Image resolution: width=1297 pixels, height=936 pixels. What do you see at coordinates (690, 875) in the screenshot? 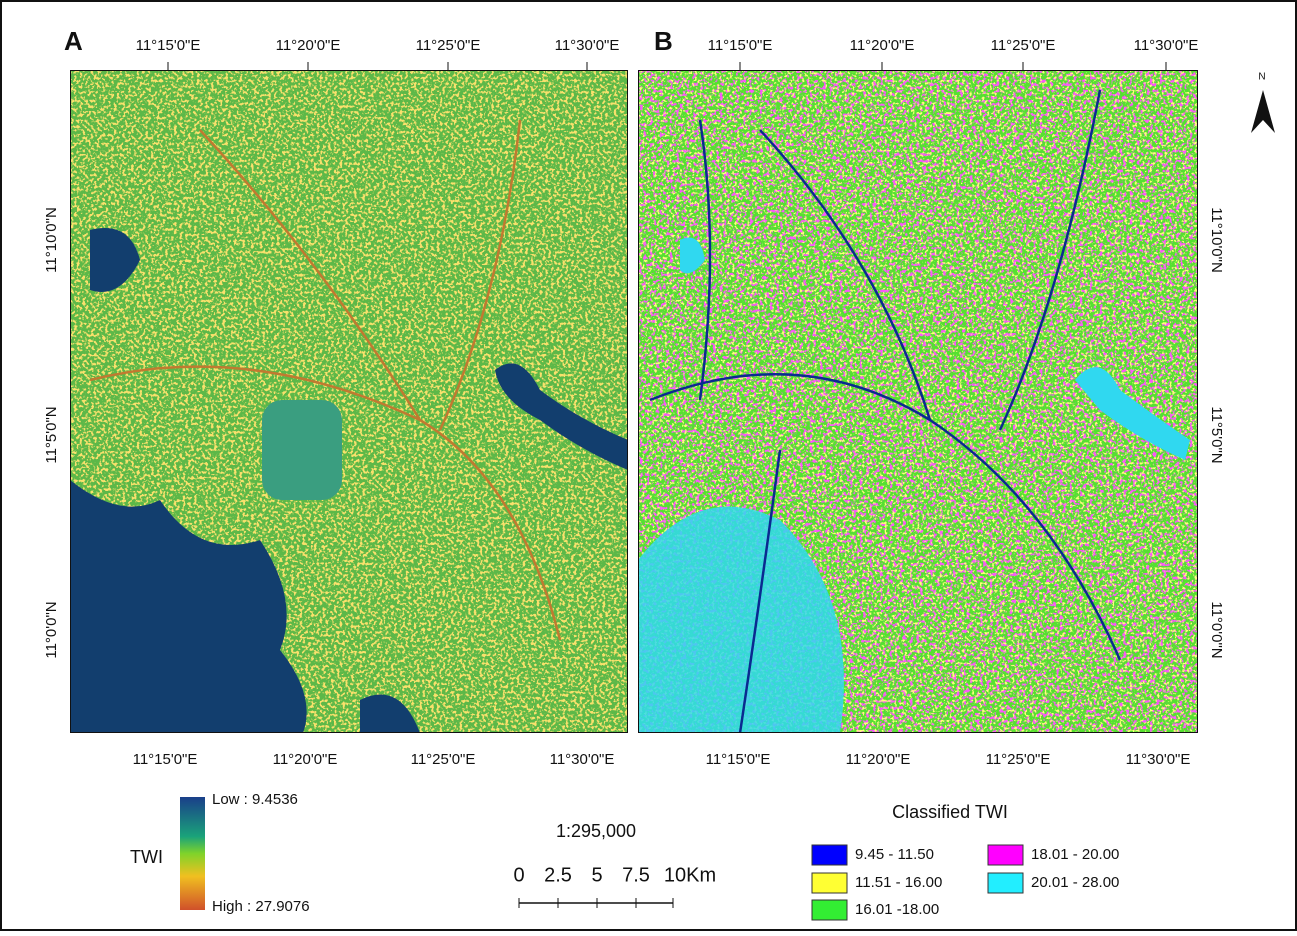
I see `scale-label: 10Km` at bounding box center [690, 875].